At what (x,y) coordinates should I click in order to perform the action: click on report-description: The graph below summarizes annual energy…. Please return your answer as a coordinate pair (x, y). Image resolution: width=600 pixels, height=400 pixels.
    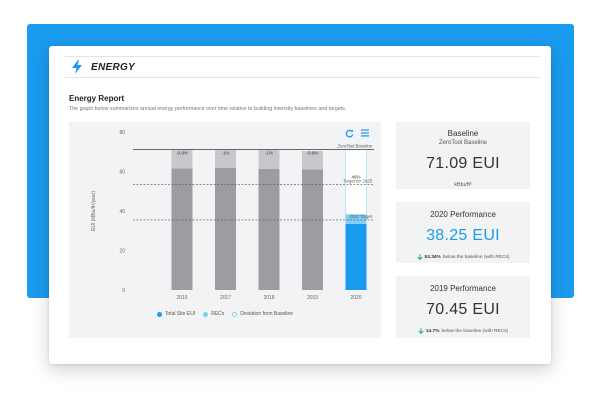
    Looking at the image, I should click on (208, 109).